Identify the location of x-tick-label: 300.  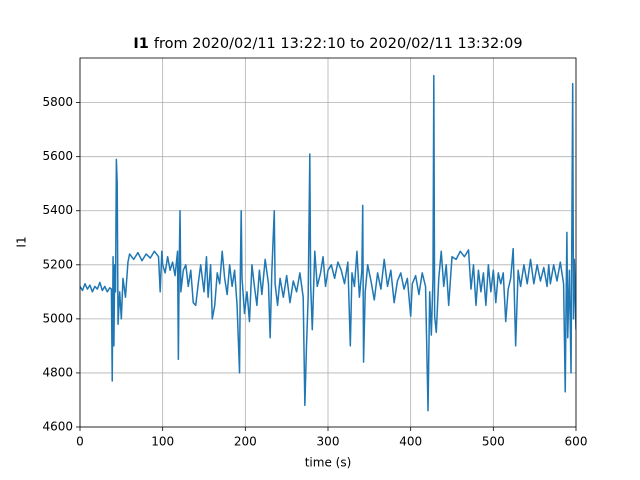
(328, 442).